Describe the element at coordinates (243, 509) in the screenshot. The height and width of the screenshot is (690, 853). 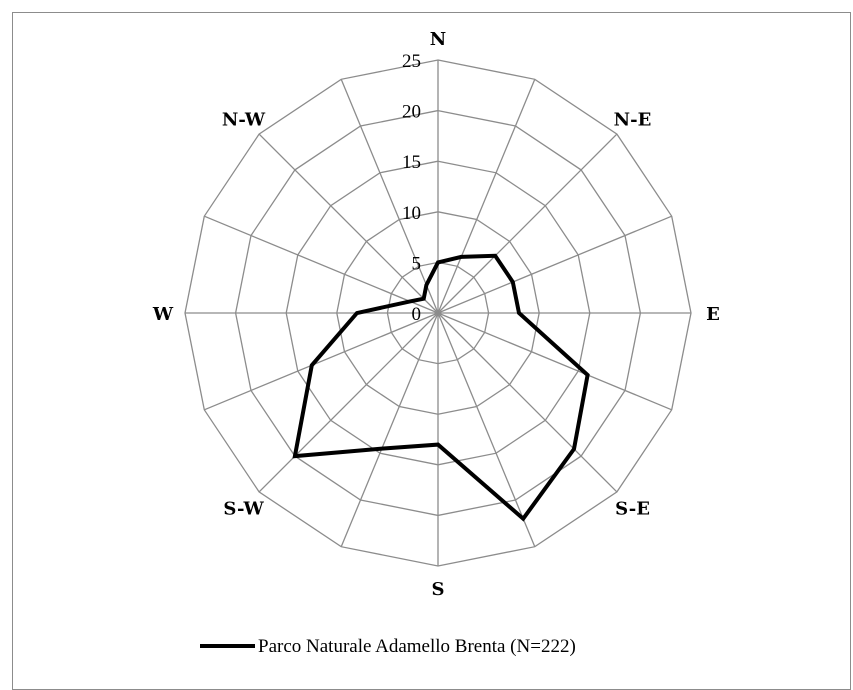
I see `direction-label-s-w: S-W` at that location.